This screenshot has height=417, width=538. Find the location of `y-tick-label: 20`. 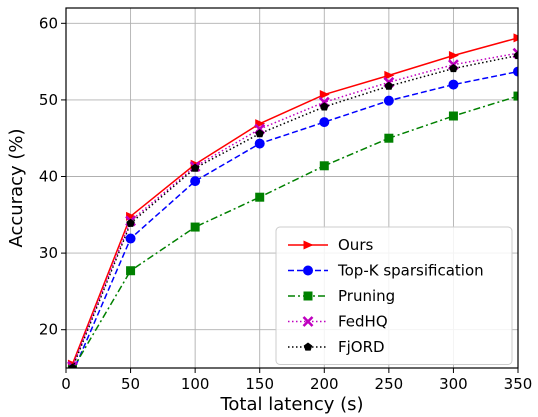

y-tick-label: 20 is located at coordinates (48, 330).